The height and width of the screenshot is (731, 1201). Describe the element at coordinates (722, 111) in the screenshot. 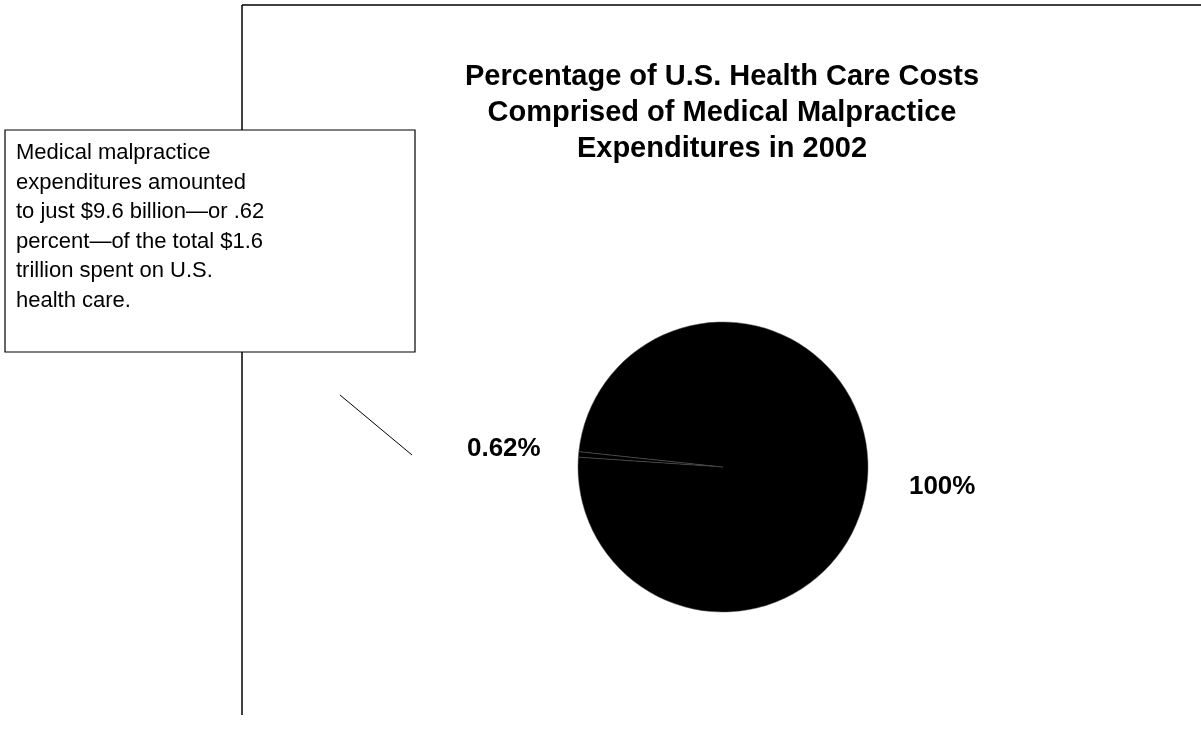

I see `chart-title: Percentage of U.S. Health Care Costs Comprised of Medical Malpractice Expenditures in 2002` at that location.